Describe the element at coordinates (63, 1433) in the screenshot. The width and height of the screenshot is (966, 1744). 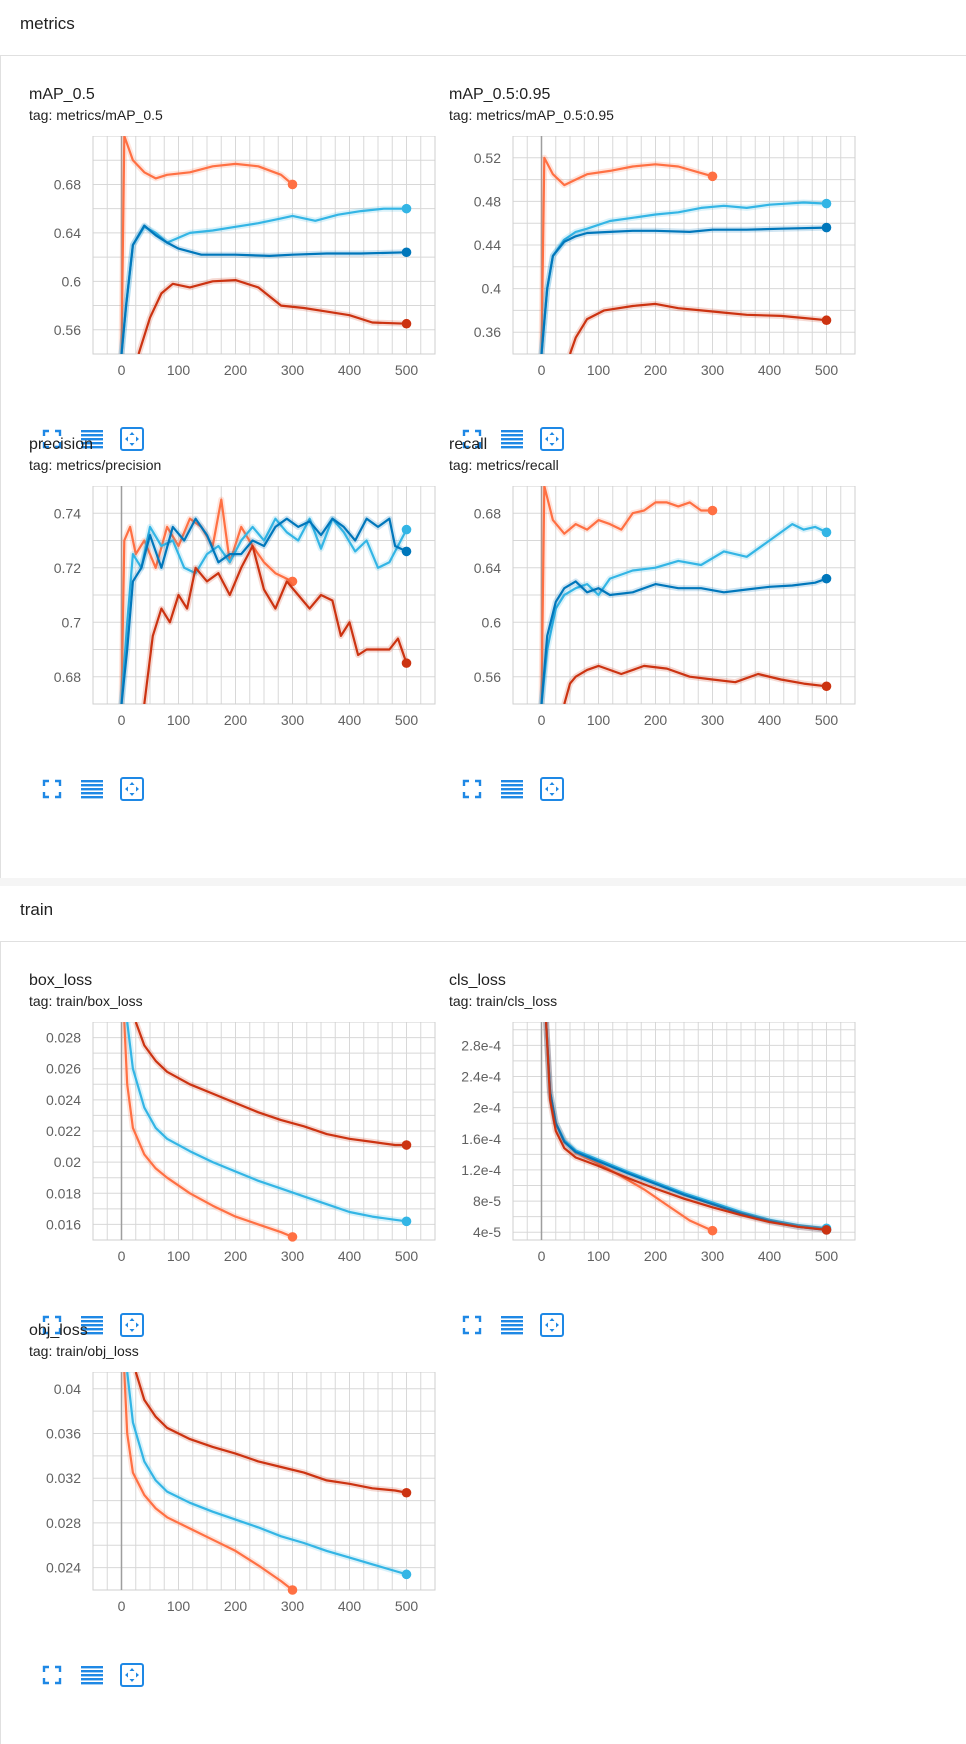
I see `y-tick-label: 0.036` at that location.